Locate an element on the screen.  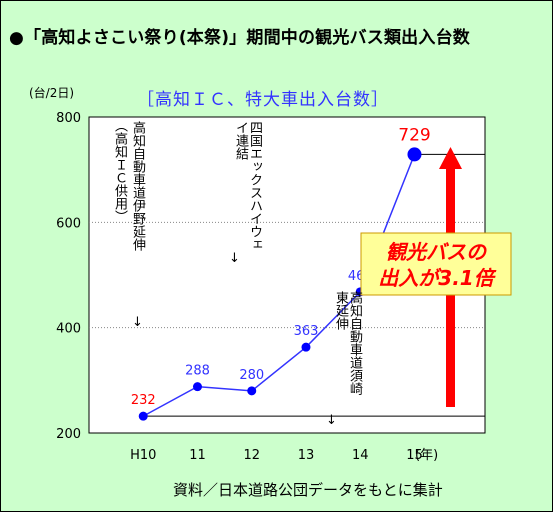
opening-1-text: 高知自動車道伊野延伸 is located at coordinates (137, 186).